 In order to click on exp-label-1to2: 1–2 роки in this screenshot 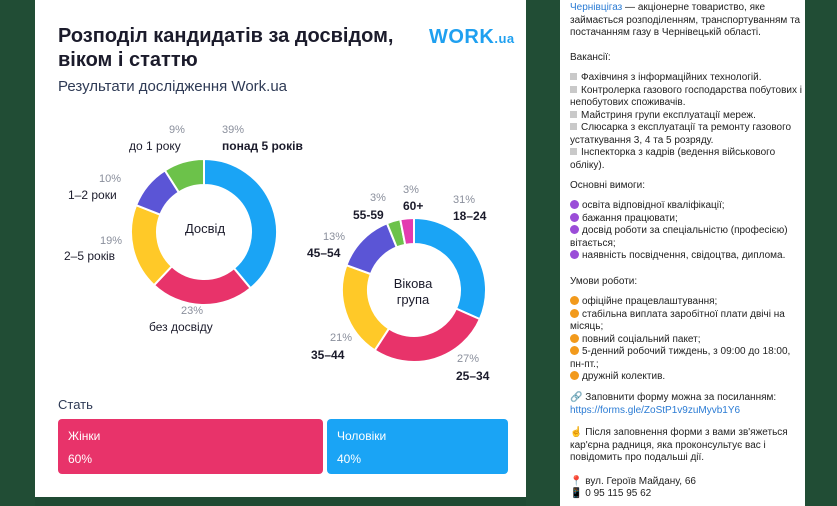, I will do `click(92, 195)`.